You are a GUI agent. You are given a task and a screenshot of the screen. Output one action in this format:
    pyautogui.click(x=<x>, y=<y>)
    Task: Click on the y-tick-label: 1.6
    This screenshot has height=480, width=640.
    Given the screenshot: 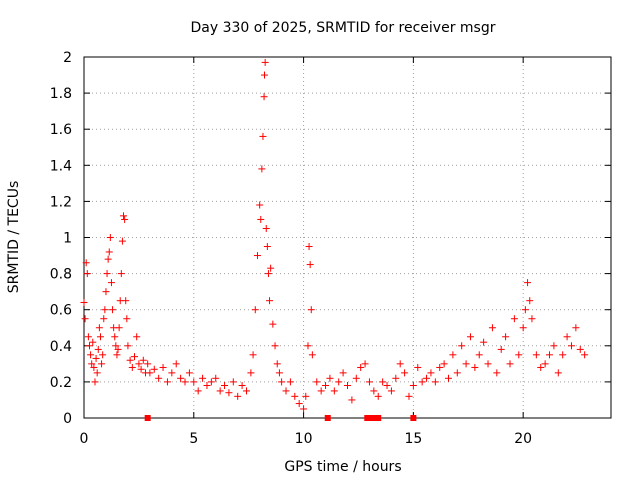 What is the action you would take?
    pyautogui.click(x=61, y=130)
    